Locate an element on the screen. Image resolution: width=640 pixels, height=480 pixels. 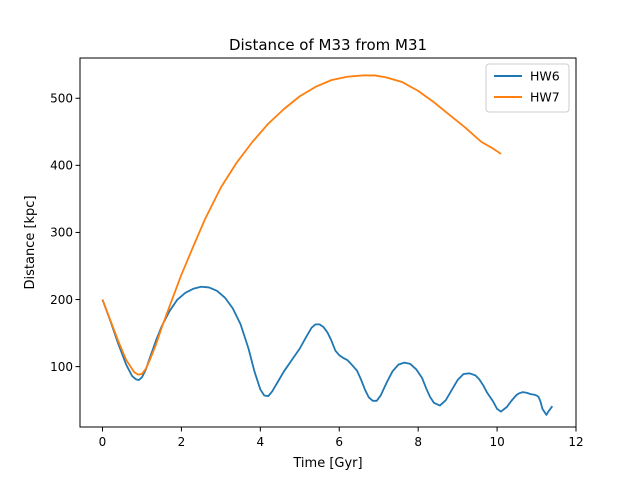
x-tick-label: 4 is located at coordinates (261, 442).